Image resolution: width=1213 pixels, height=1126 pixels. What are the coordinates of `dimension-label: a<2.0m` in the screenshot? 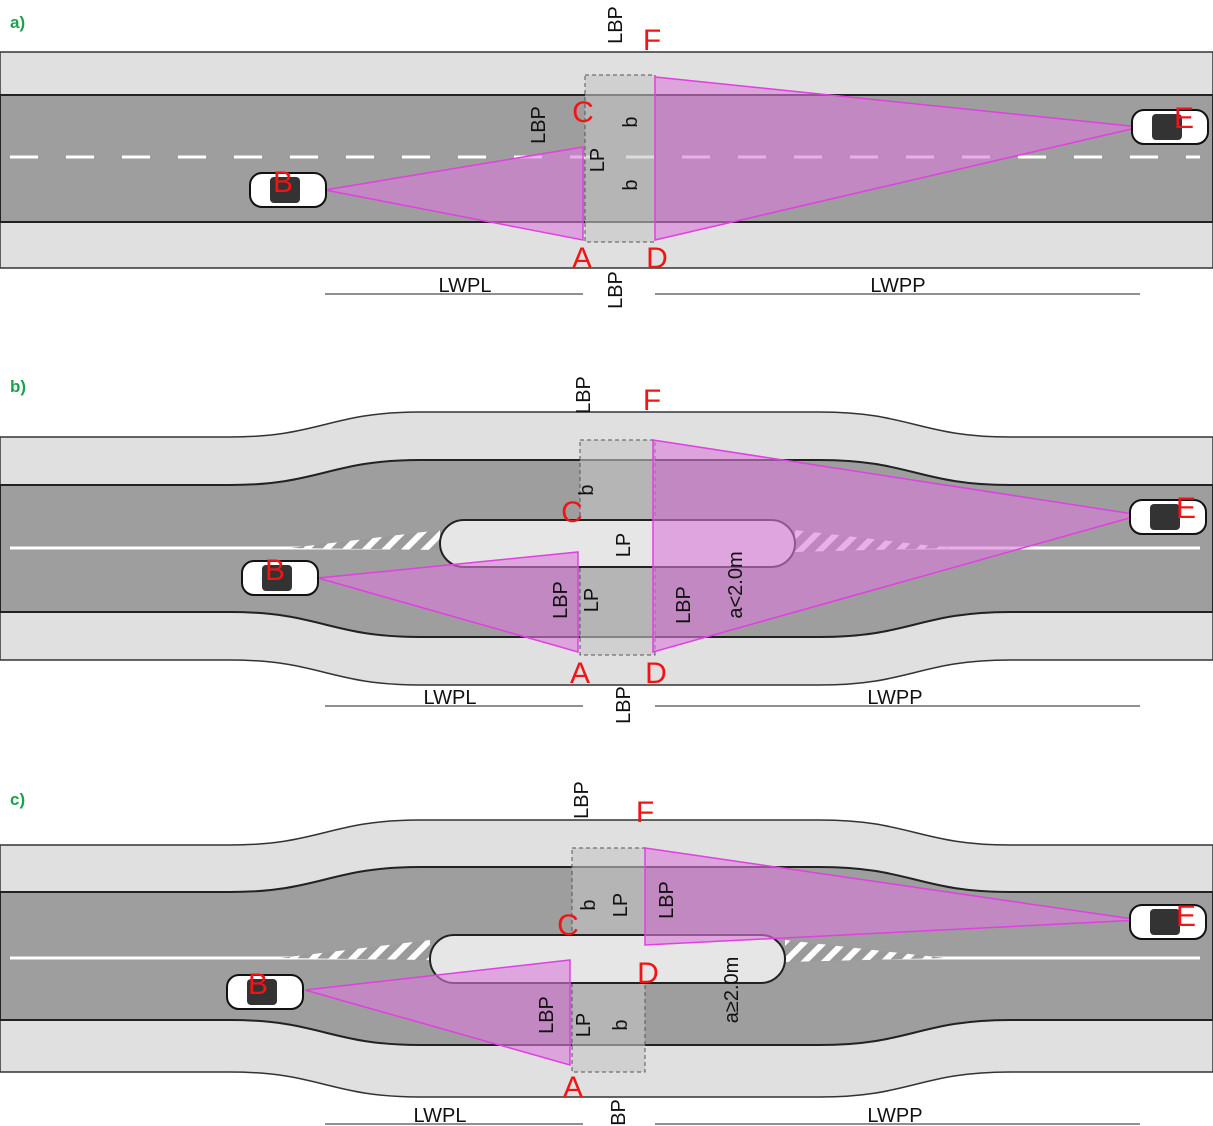 It's located at (736, 584).